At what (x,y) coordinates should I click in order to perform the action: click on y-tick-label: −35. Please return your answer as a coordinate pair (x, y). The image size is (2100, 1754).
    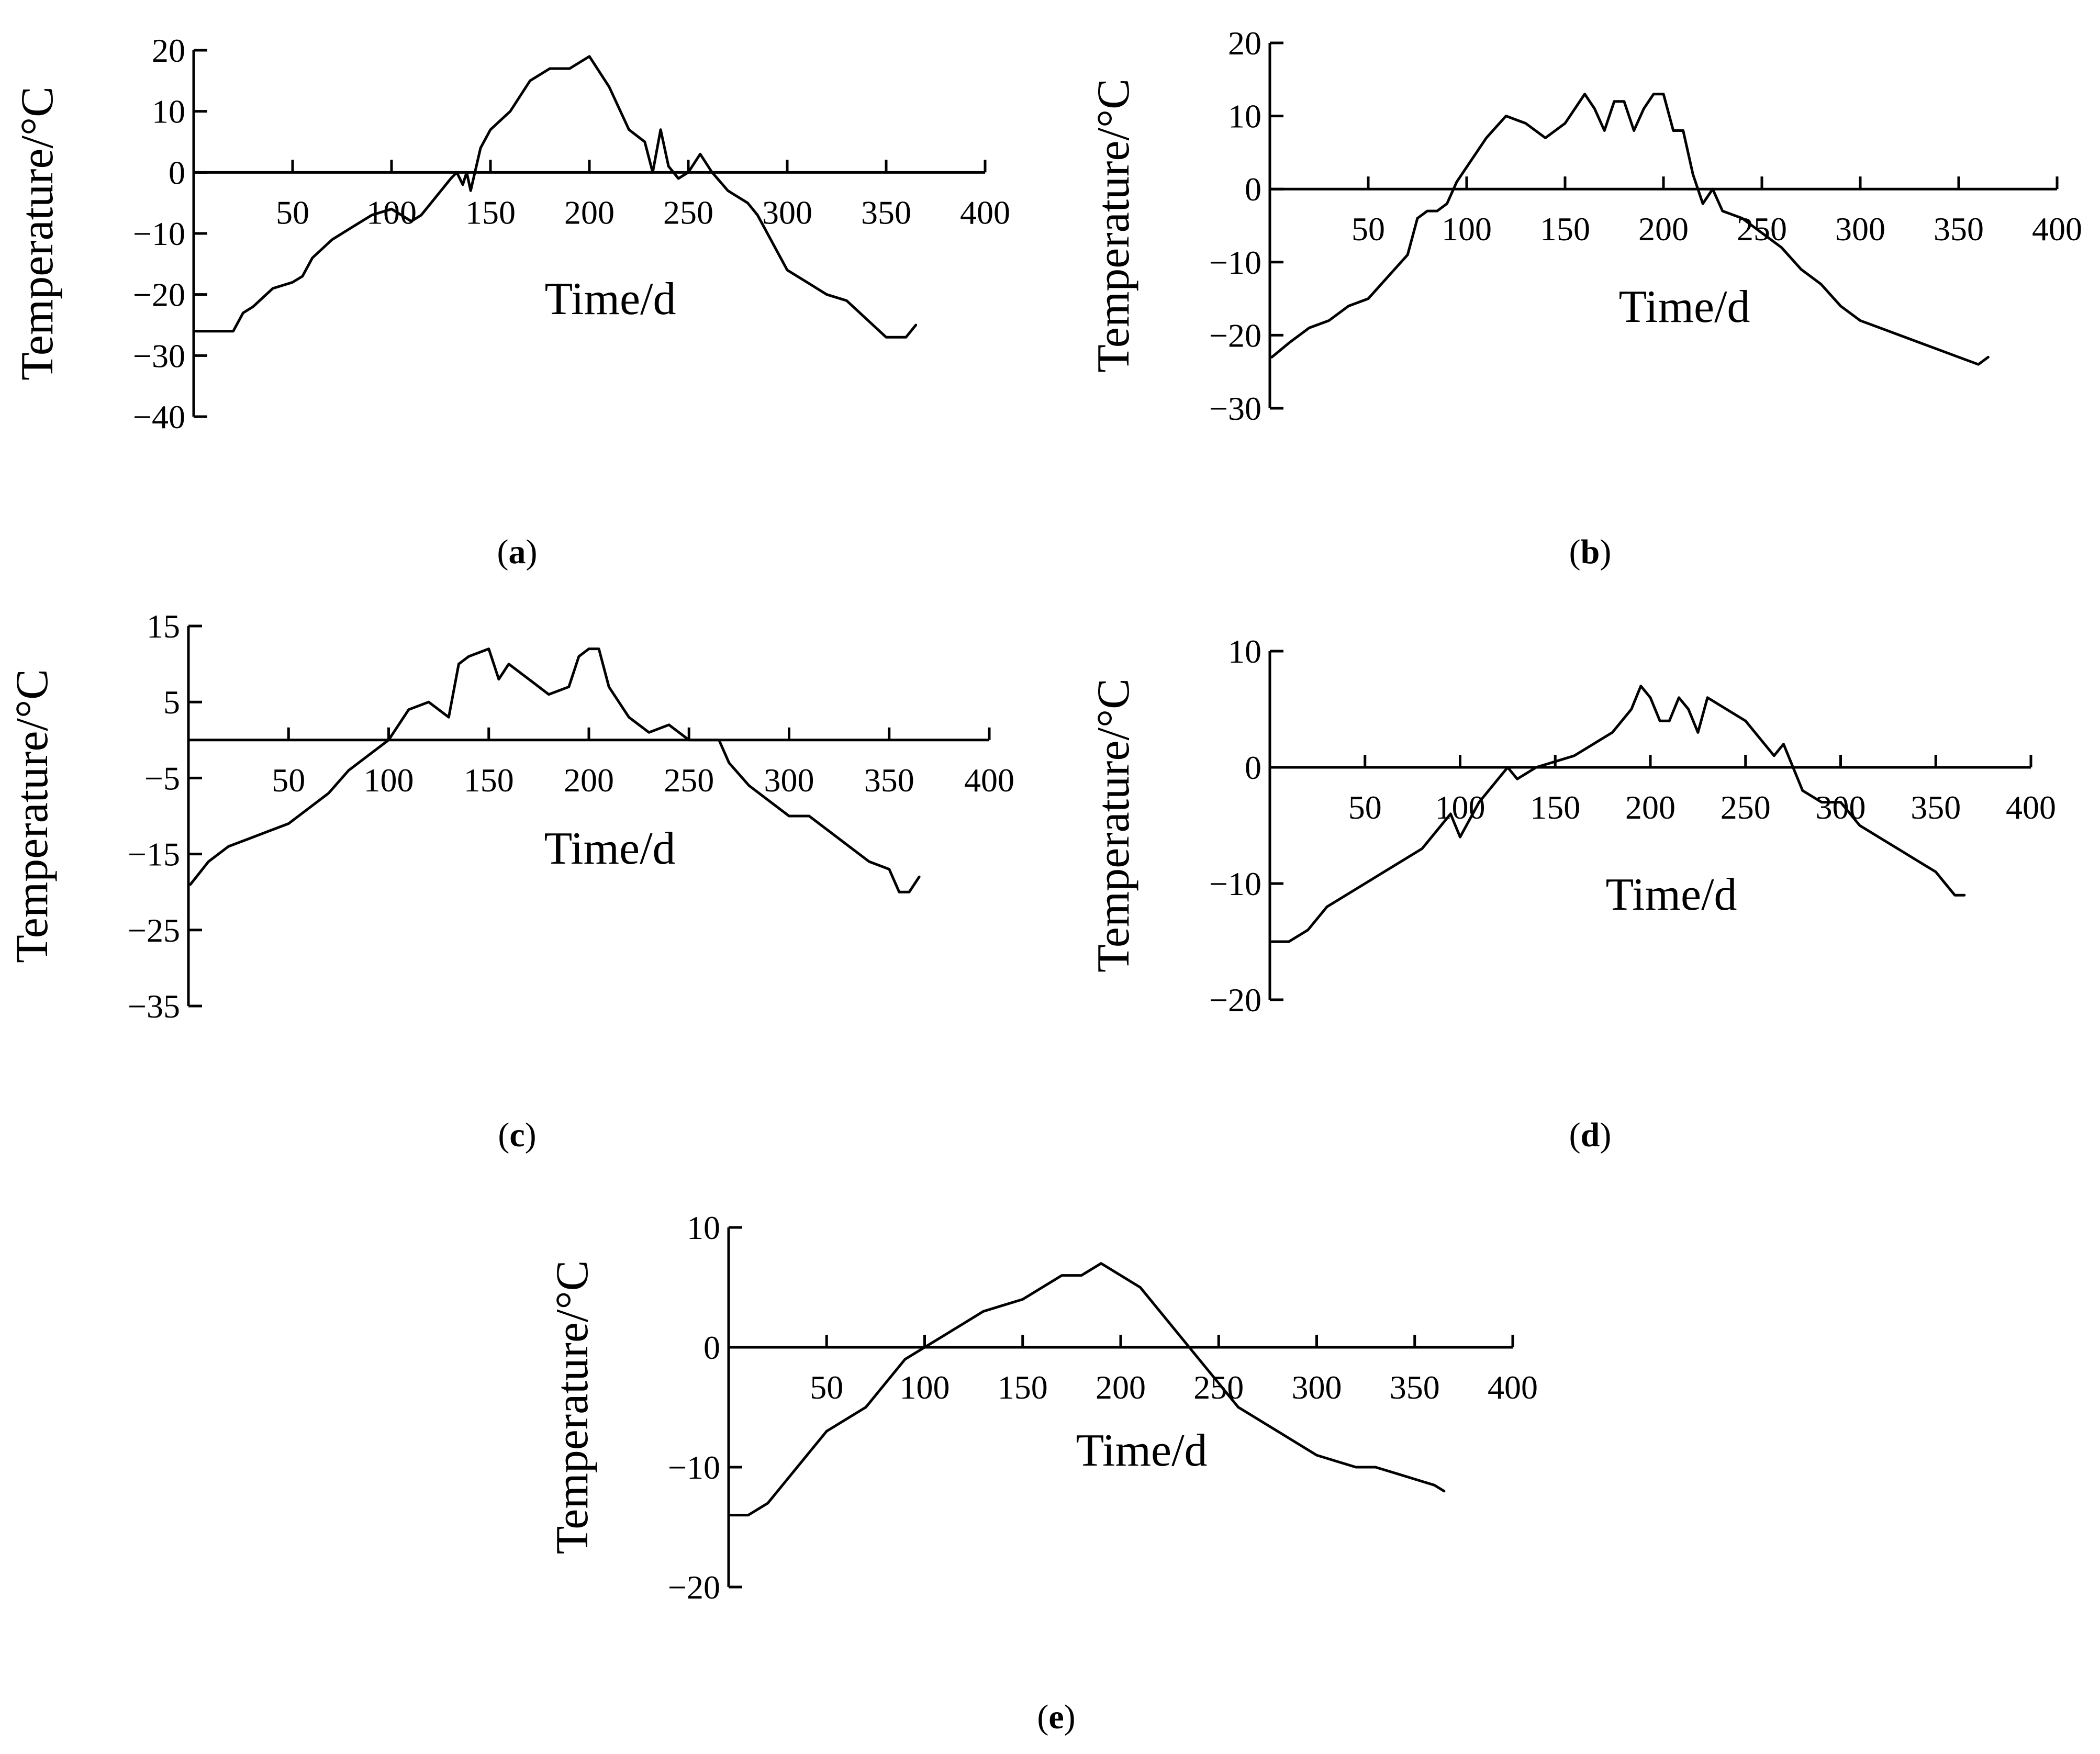
    Looking at the image, I should click on (154, 1006).